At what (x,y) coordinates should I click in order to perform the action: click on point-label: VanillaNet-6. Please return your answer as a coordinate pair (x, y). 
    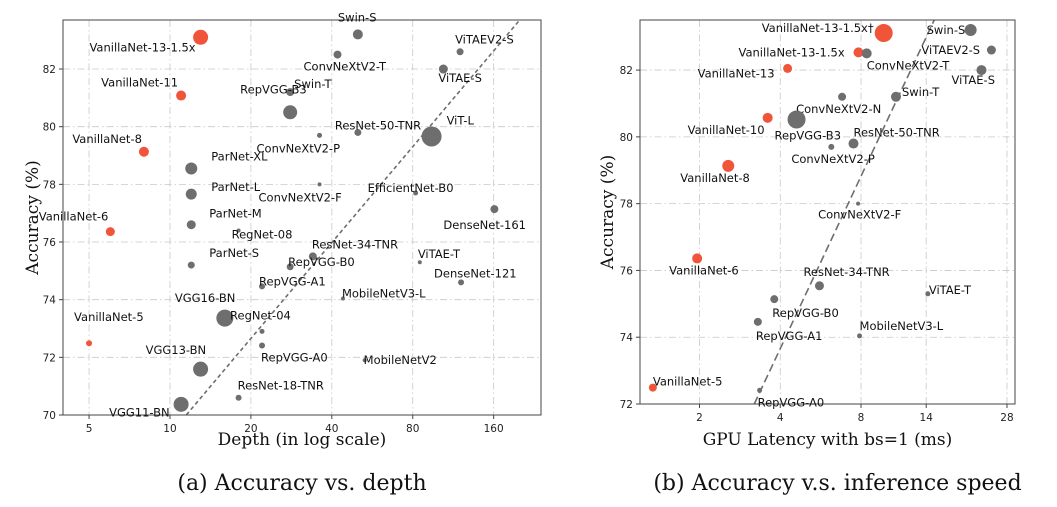
    Looking at the image, I should click on (704, 270).